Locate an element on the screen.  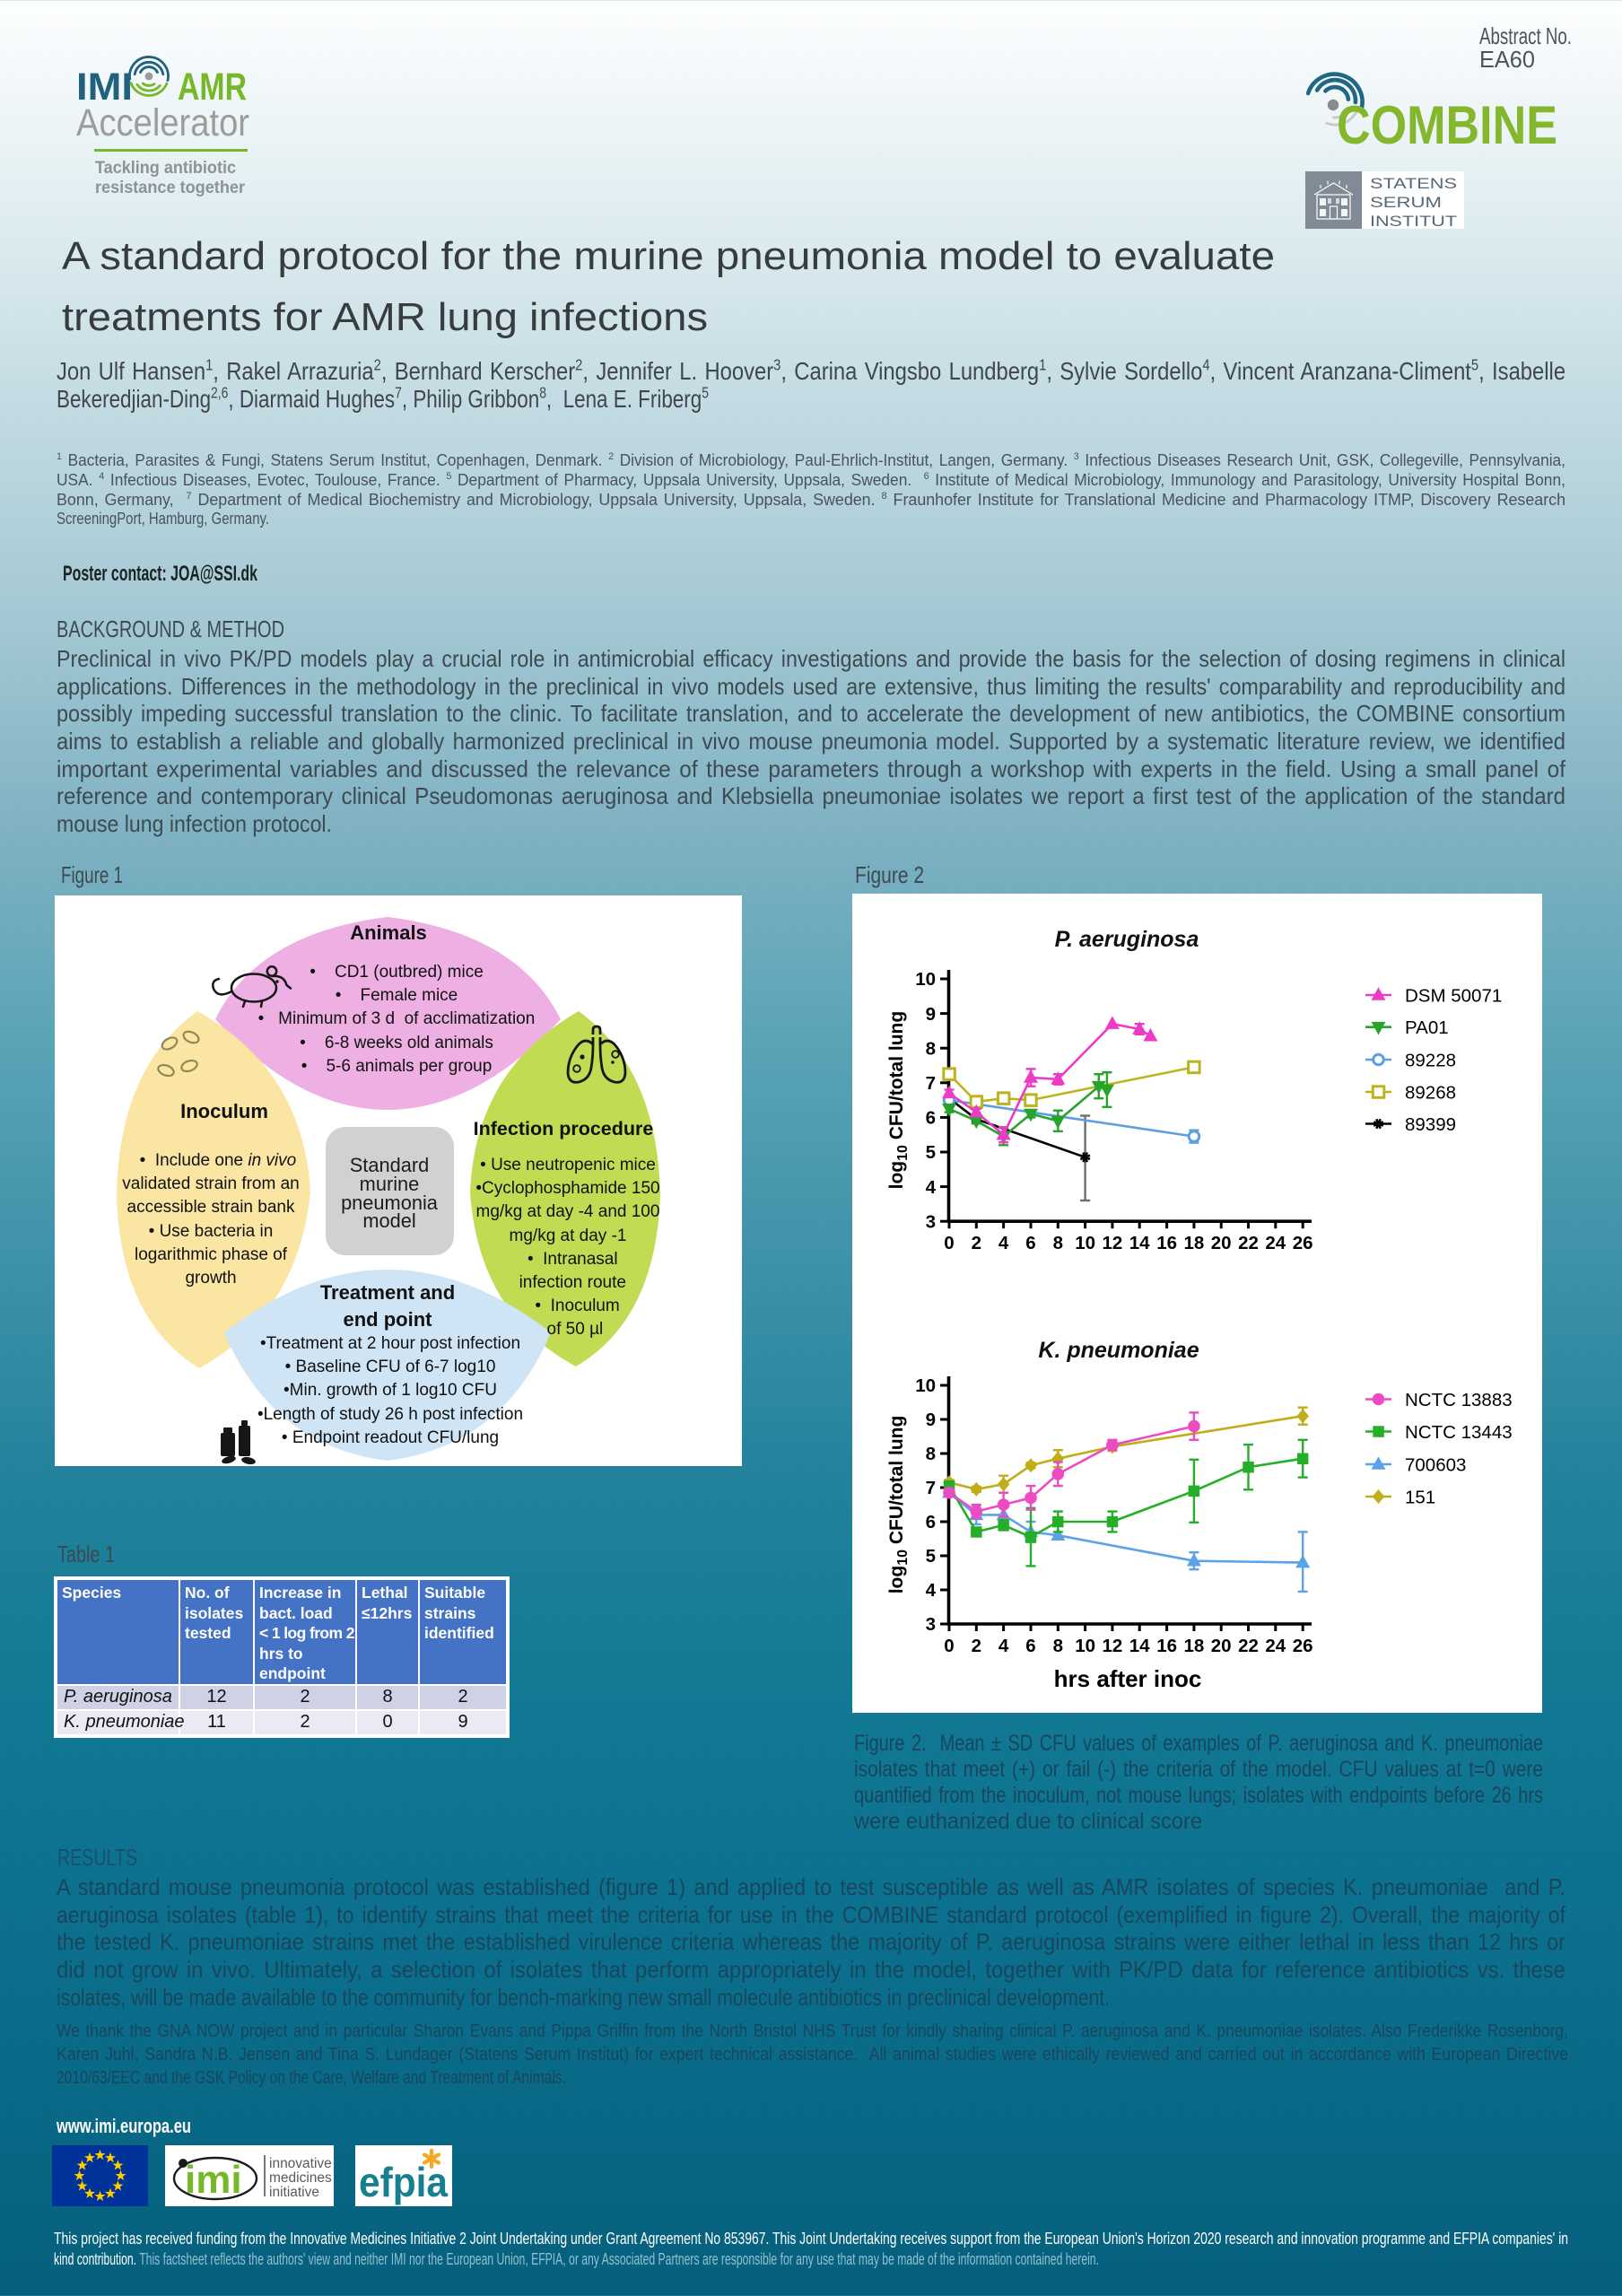
svg-text: hrs after inoc is located at coordinates (1128, 1679).